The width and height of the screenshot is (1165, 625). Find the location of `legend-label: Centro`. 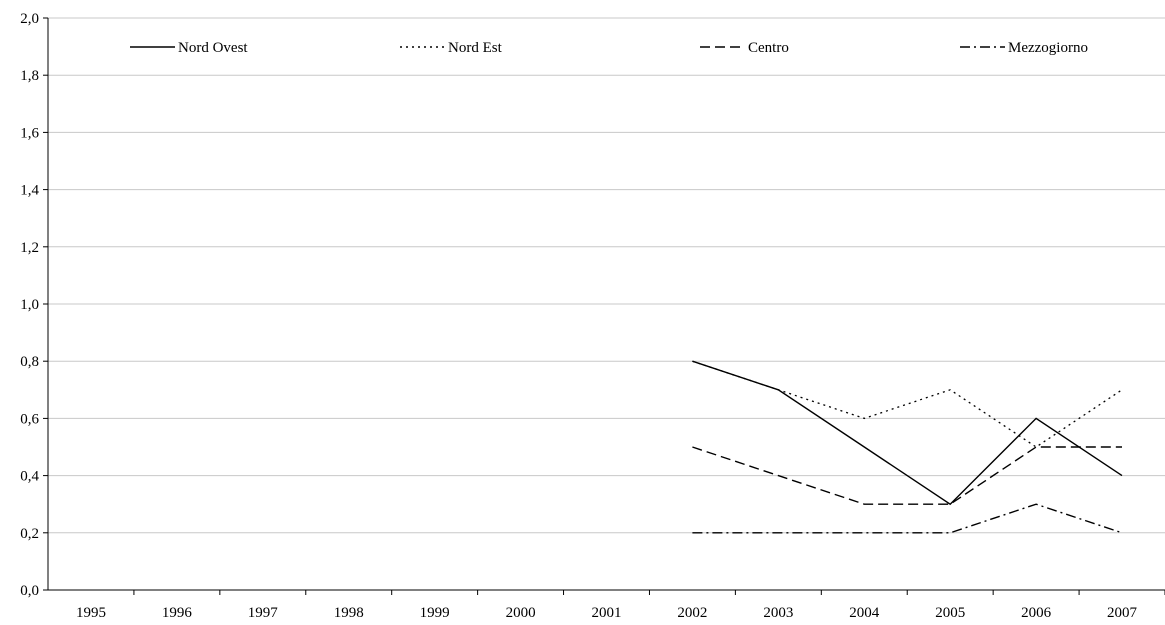

legend-label: Centro is located at coordinates (768, 48).